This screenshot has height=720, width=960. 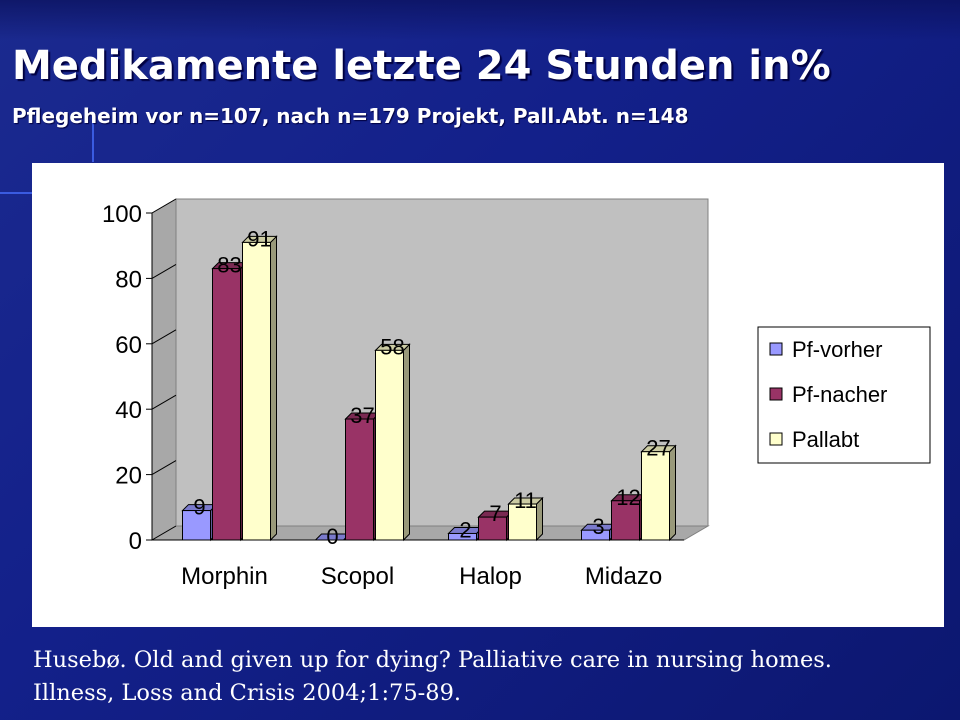 What do you see at coordinates (332, 536) in the screenshot?
I see `data-label: 0` at bounding box center [332, 536].